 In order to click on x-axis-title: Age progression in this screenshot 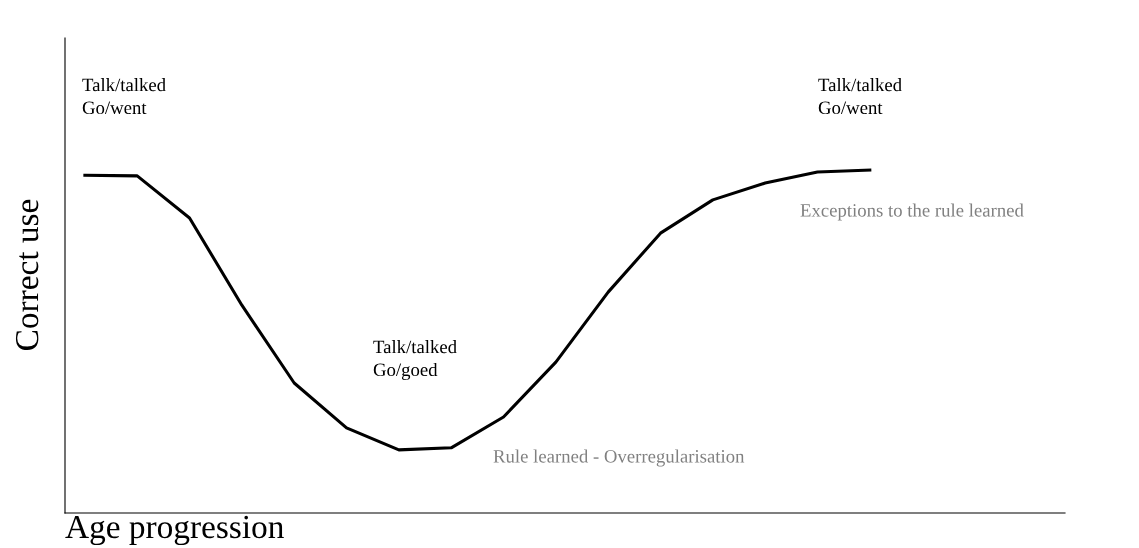, I will do `click(174, 530)`.